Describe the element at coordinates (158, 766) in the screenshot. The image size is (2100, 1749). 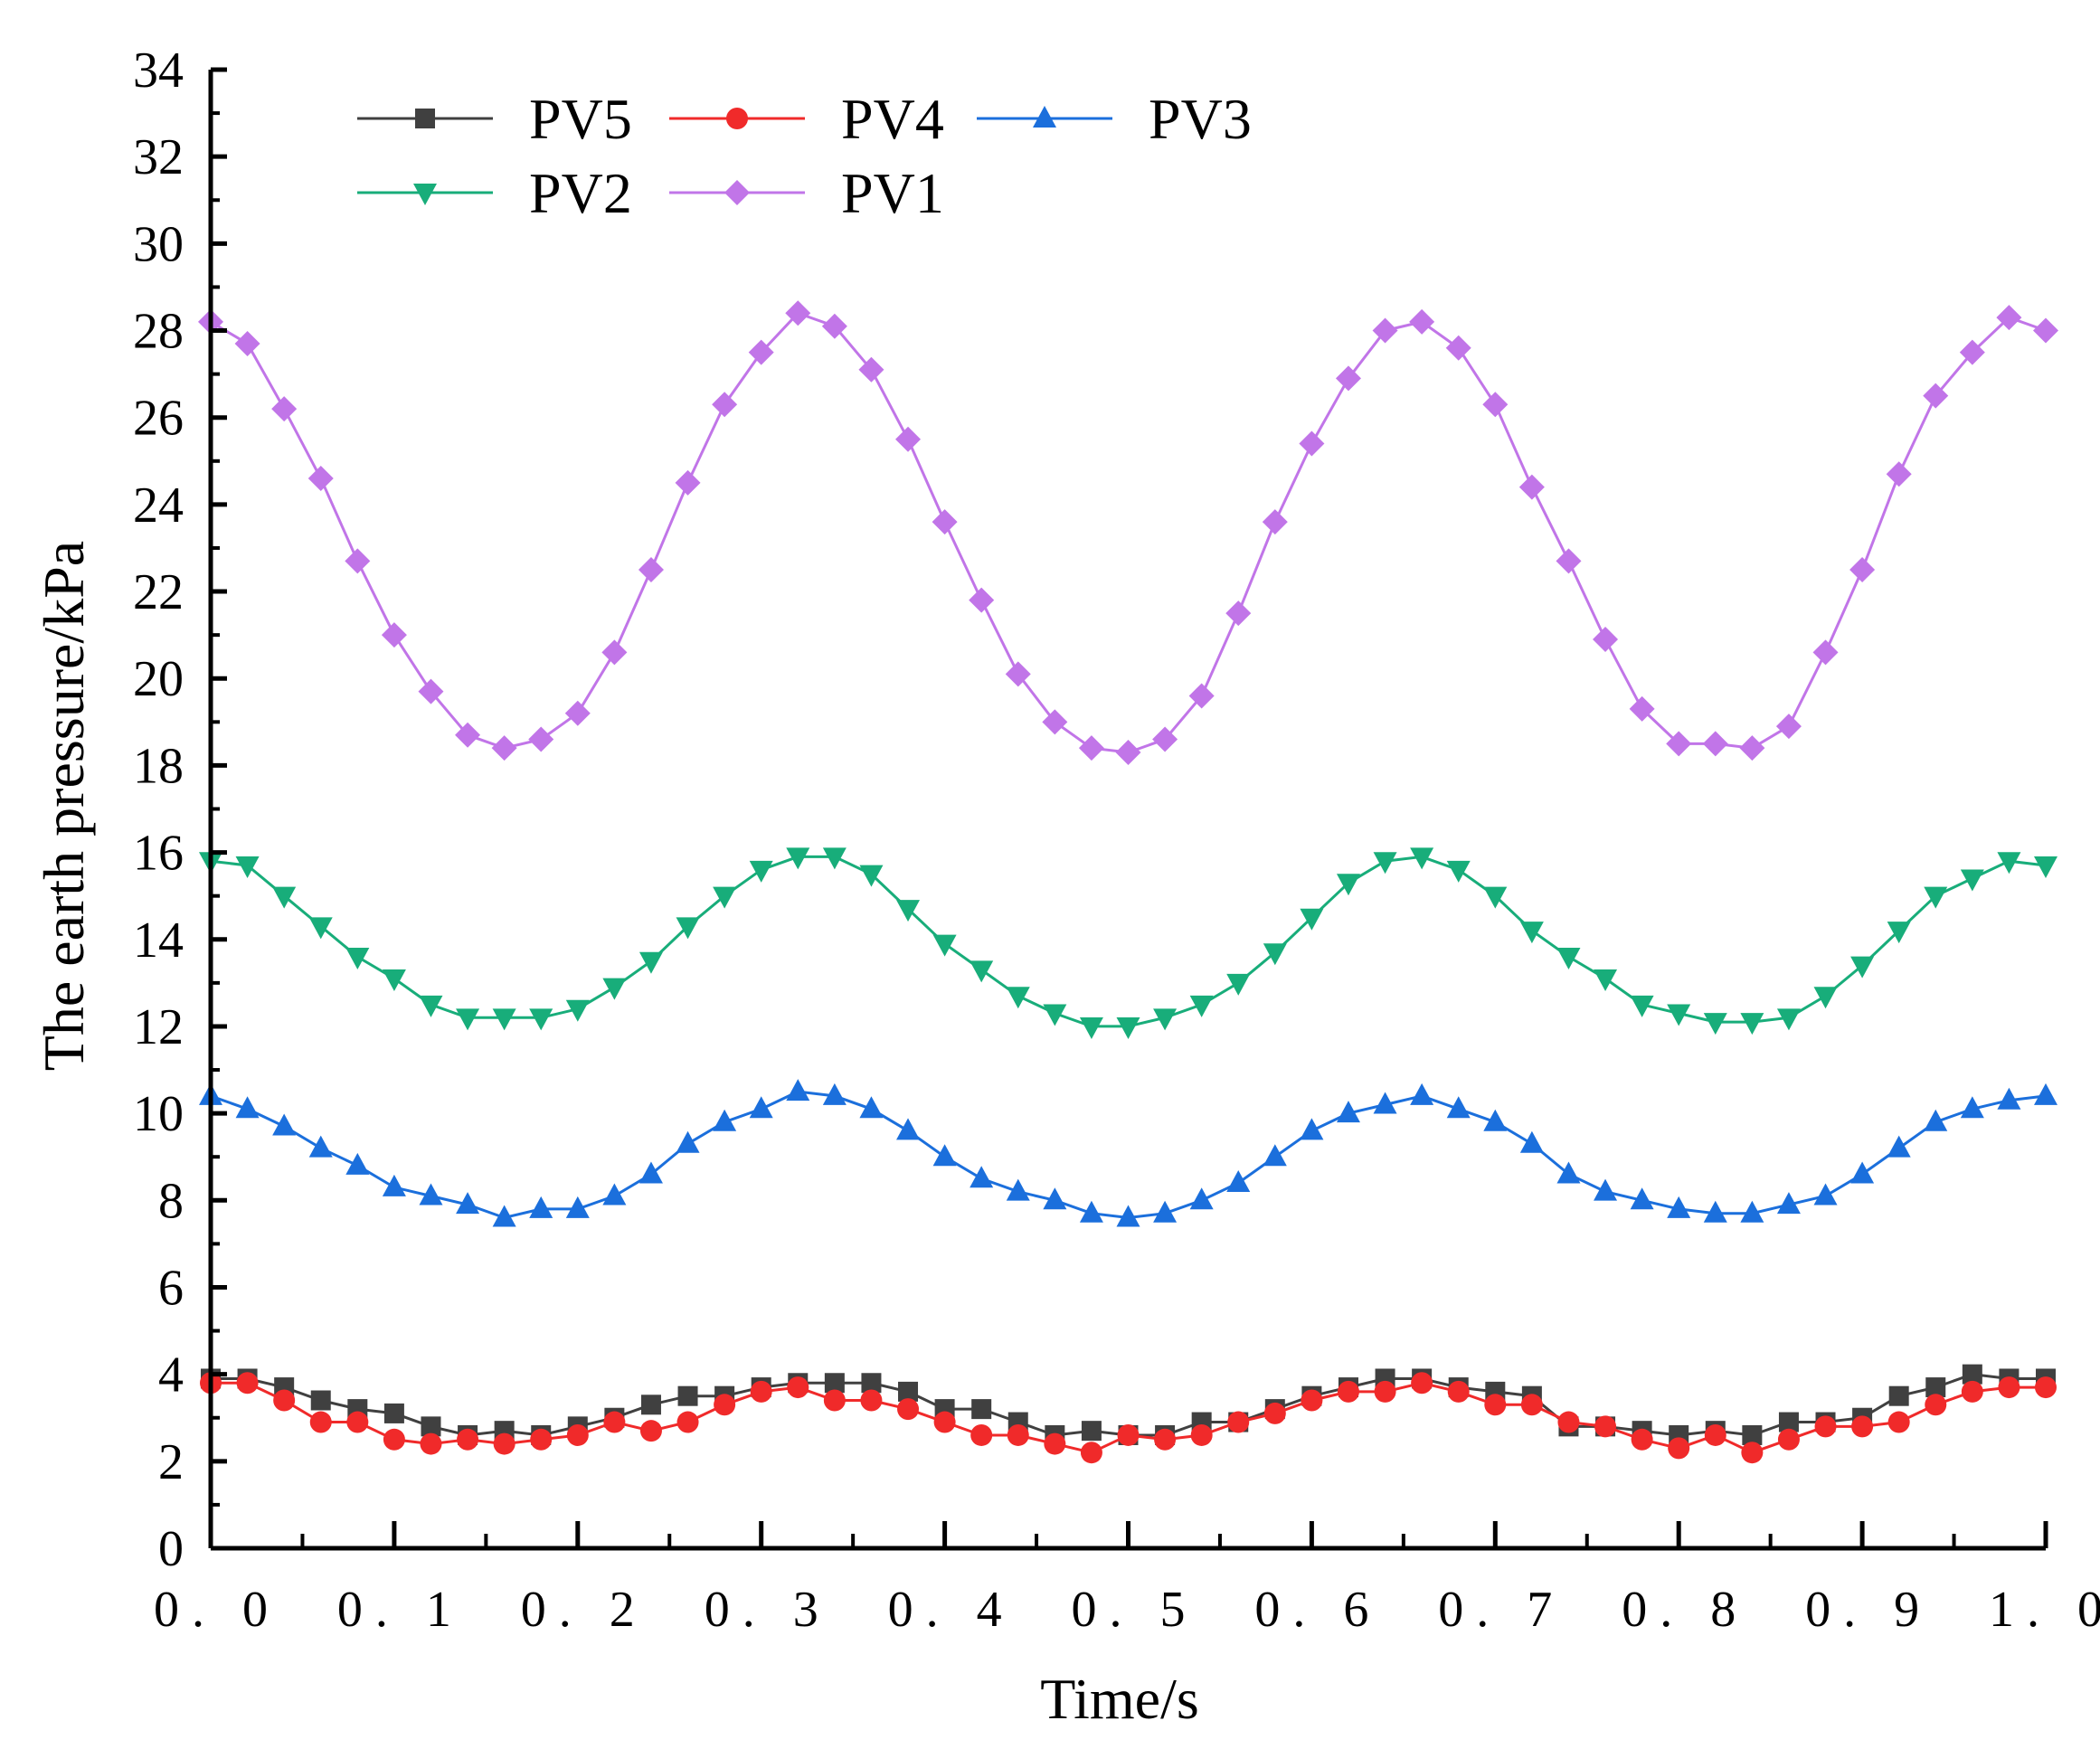
I see `y-tick-label: 18` at that location.